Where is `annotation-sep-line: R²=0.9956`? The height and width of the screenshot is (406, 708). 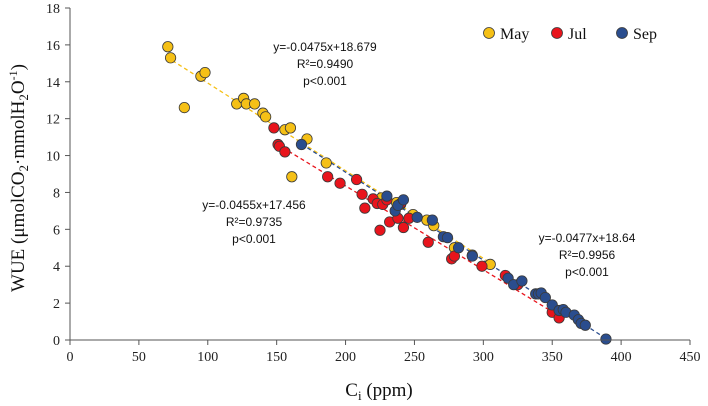
annotation-sep-line: R²=0.9956 is located at coordinates (587, 255).